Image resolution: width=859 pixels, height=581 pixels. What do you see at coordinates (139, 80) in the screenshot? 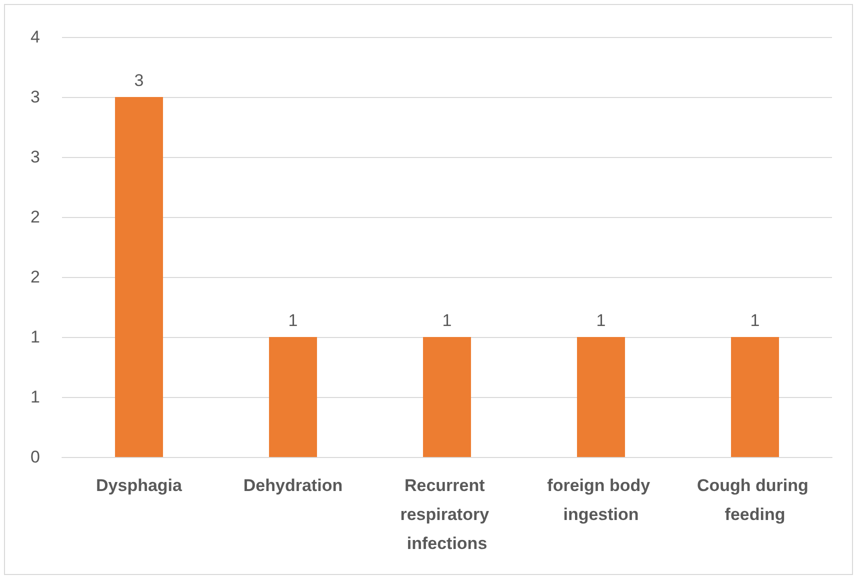
I see `data-label: 3` at bounding box center [139, 80].